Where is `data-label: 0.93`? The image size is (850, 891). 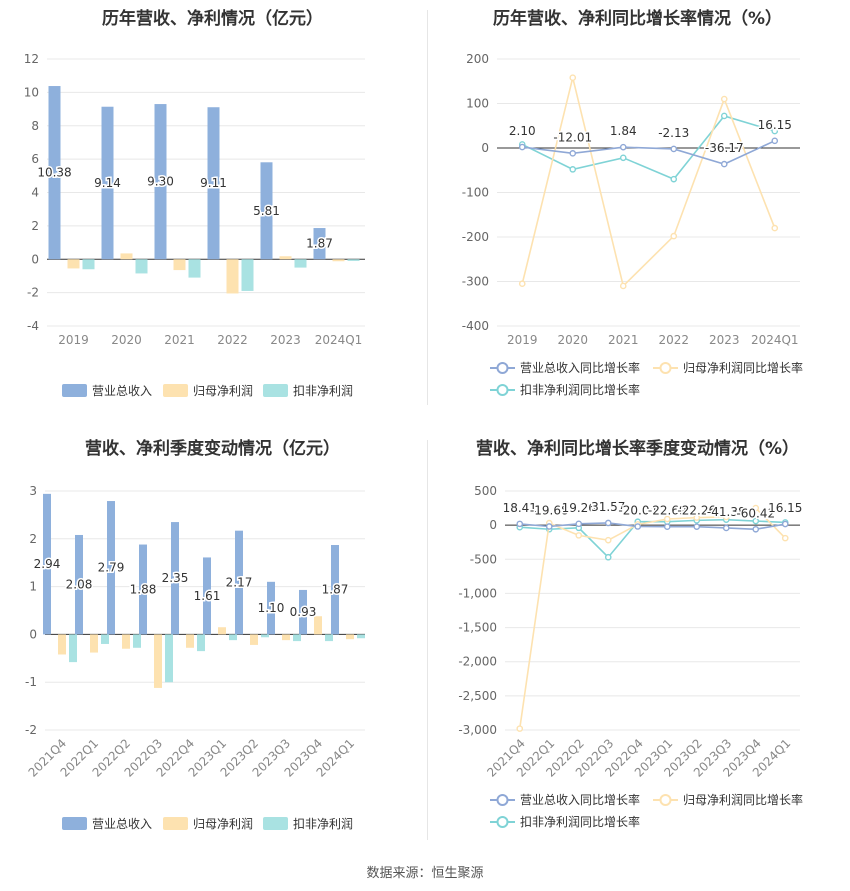 data-label: 0.93 is located at coordinates (303, 612).